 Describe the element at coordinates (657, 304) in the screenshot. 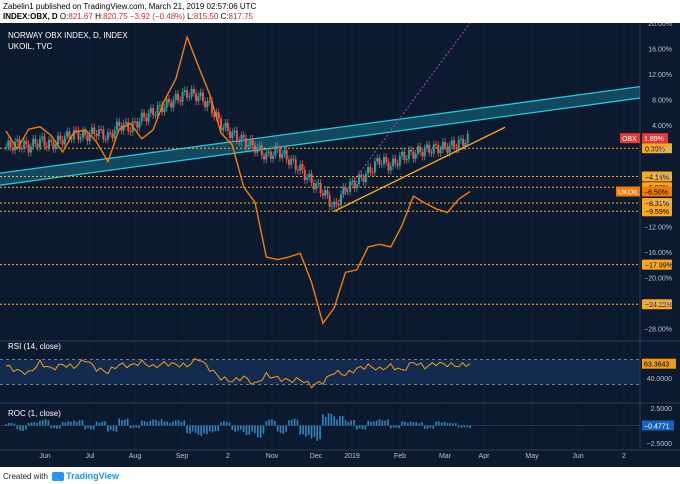

I see `level-badge` at that location.